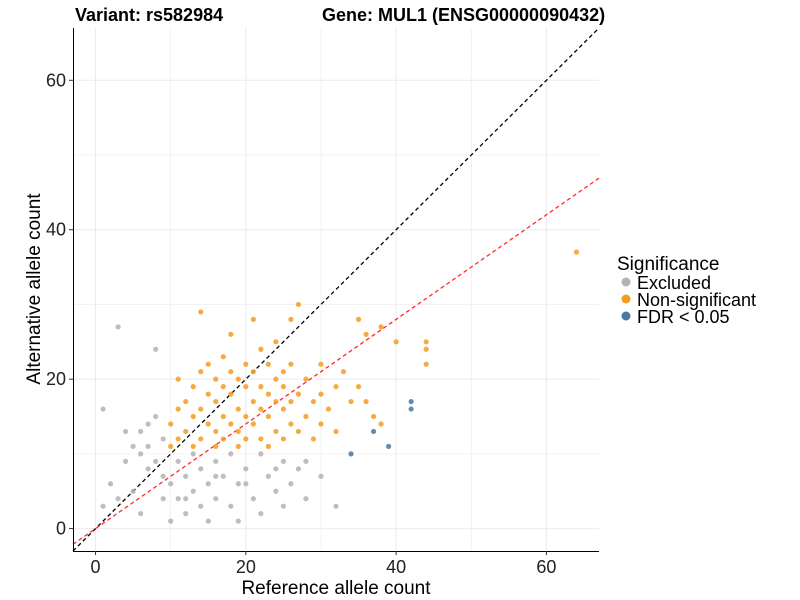 The height and width of the screenshot is (600, 800). What do you see at coordinates (34, 289) in the screenshot?
I see `y-axis-title: Alternative allele count` at bounding box center [34, 289].